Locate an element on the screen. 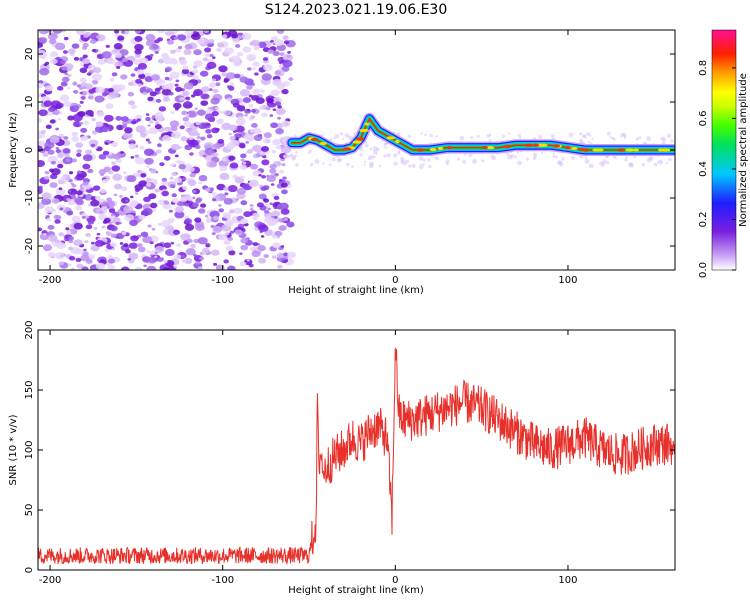 This screenshot has height=600, width=750. spectrogram-y-tick-label: -10 is located at coordinates (29, 198).